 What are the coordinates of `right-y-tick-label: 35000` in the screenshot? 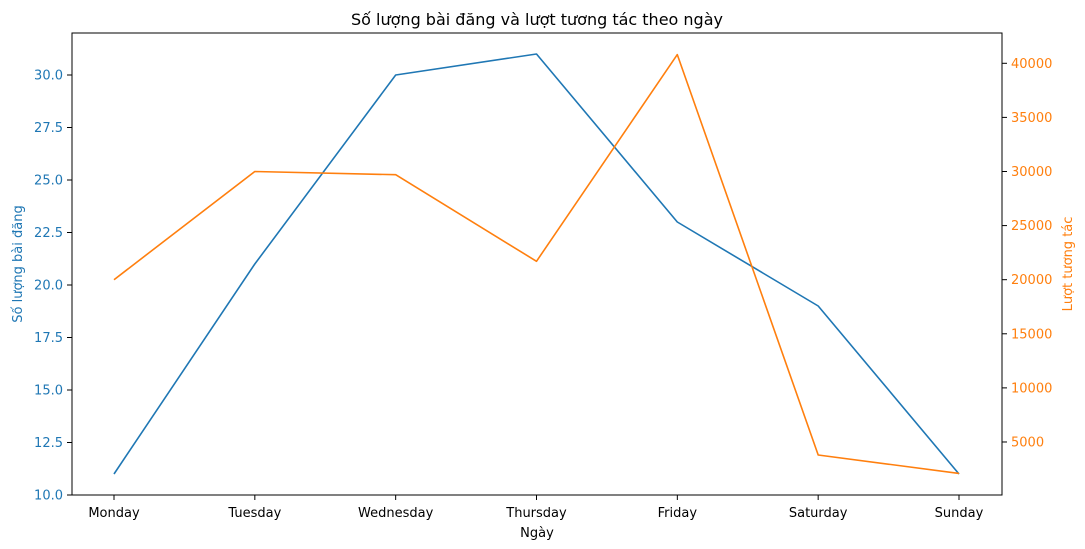 It's located at (1031, 118).